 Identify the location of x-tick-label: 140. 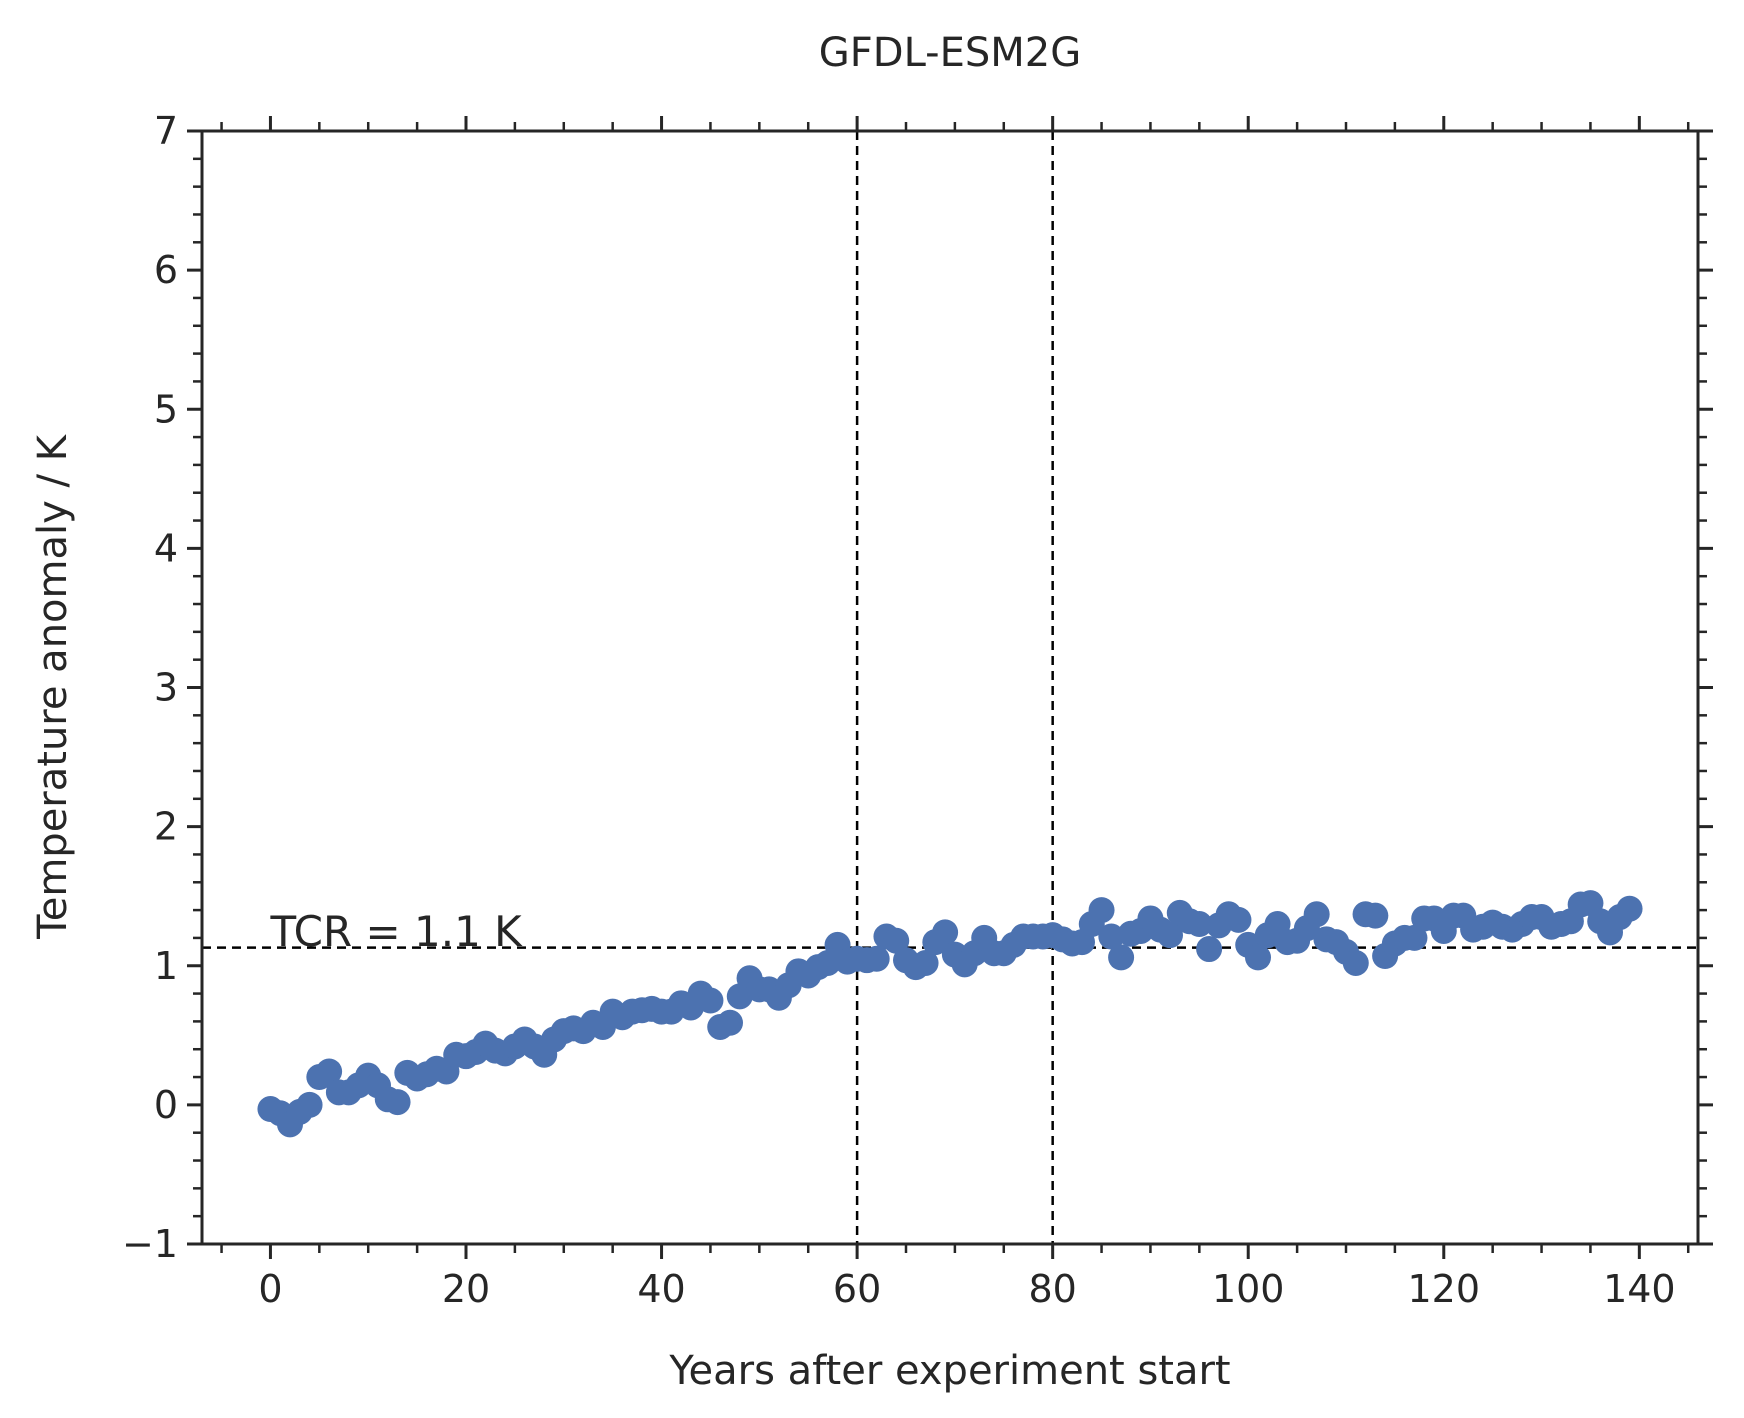
(1639, 1289).